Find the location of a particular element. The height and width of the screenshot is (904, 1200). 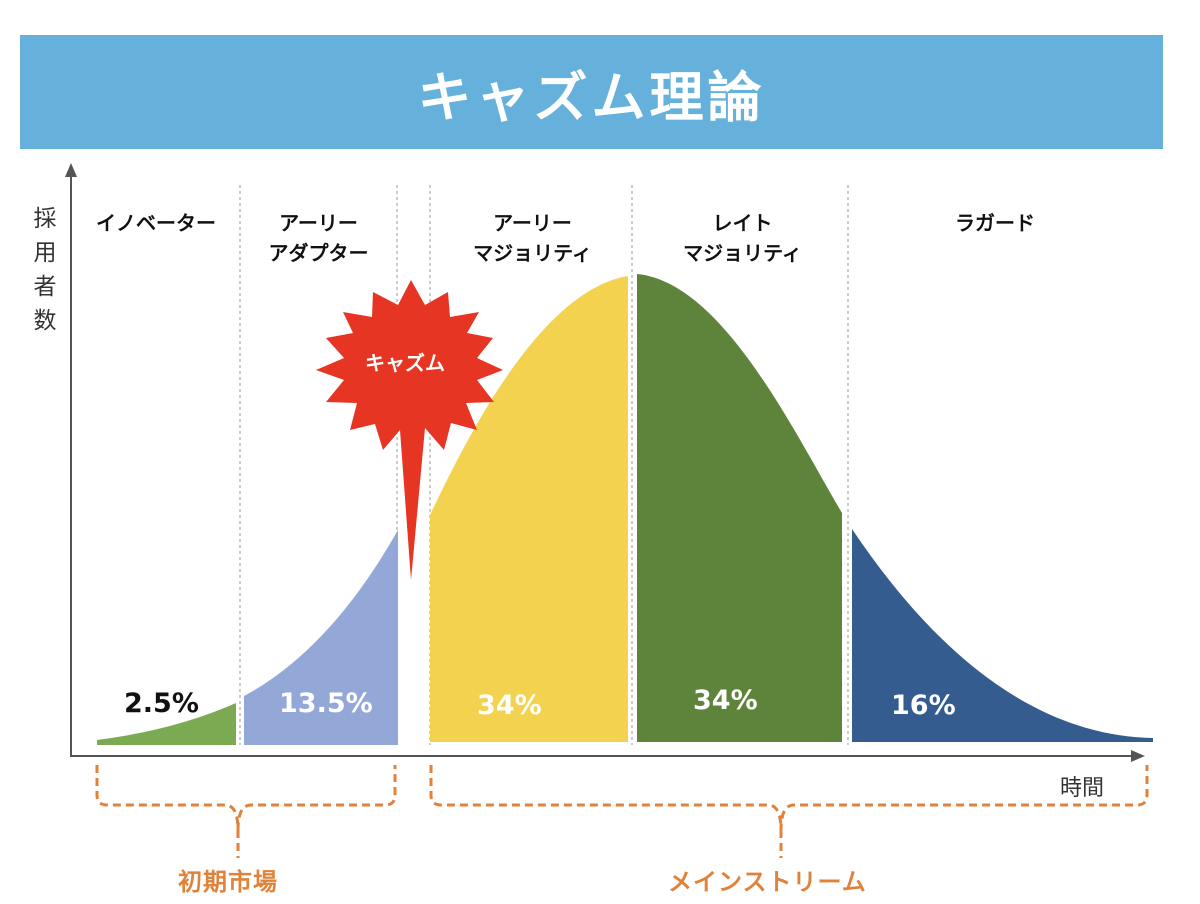

segment-innovators-area is located at coordinates (166, 724).